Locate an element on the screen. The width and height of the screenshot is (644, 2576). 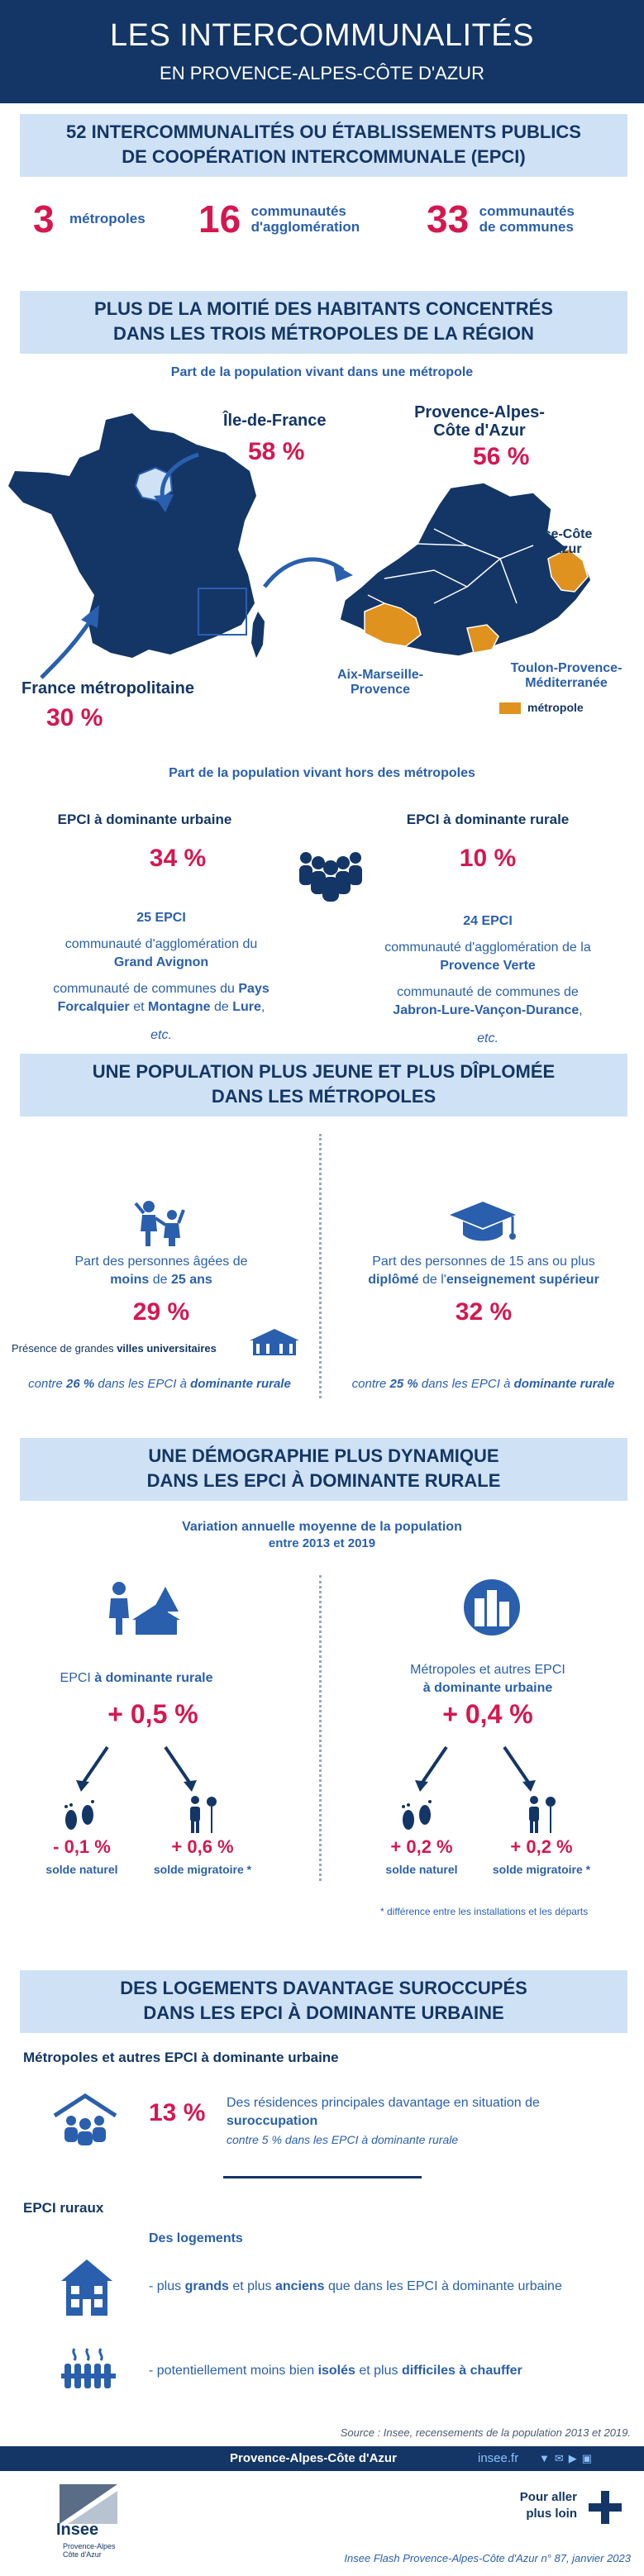
radiator-icon is located at coordinates (88, 2368).